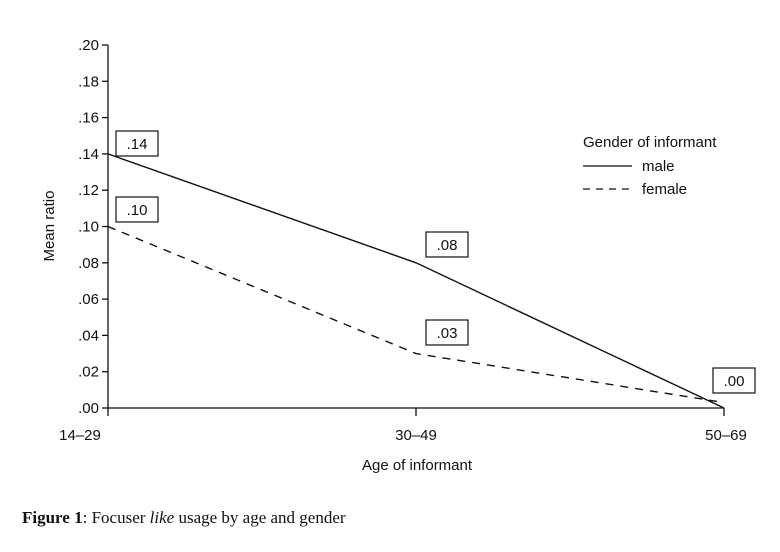  Describe the element at coordinates (88, 263) in the screenshot. I see `y-tick-label: .08` at that location.